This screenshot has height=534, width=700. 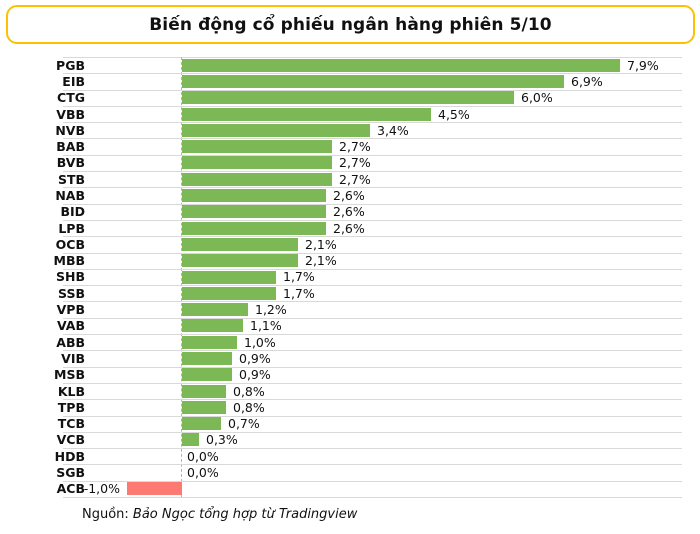 I want to click on source-text: Bảo Ngọc tổng hợp từ Tradingview, so click(x=245, y=514).